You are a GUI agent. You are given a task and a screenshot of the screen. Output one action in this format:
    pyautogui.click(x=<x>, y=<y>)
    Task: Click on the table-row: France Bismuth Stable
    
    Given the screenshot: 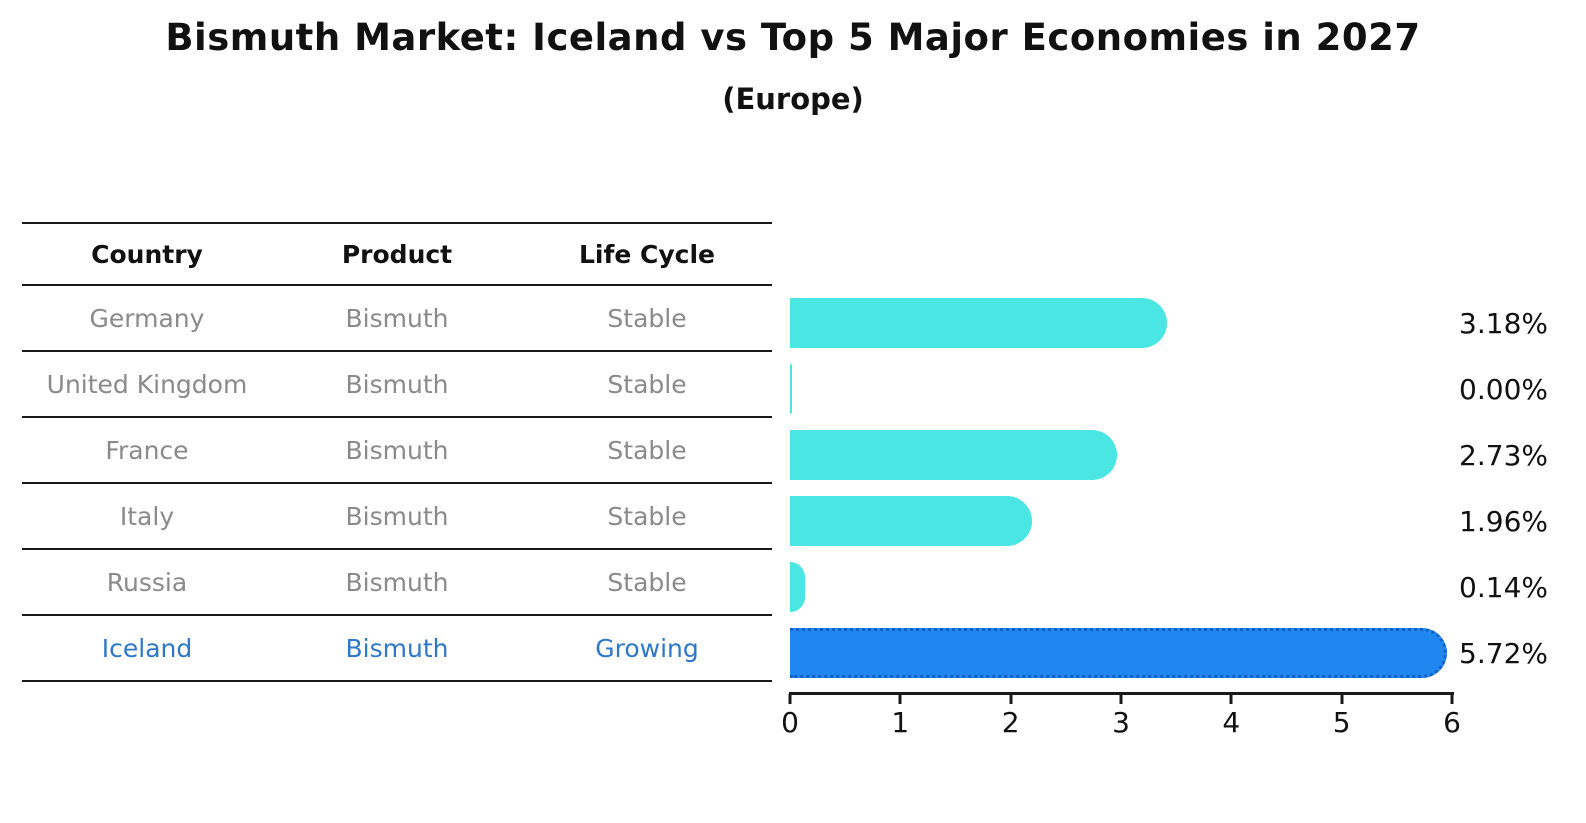 What is the action you would take?
    pyautogui.click(x=397, y=451)
    